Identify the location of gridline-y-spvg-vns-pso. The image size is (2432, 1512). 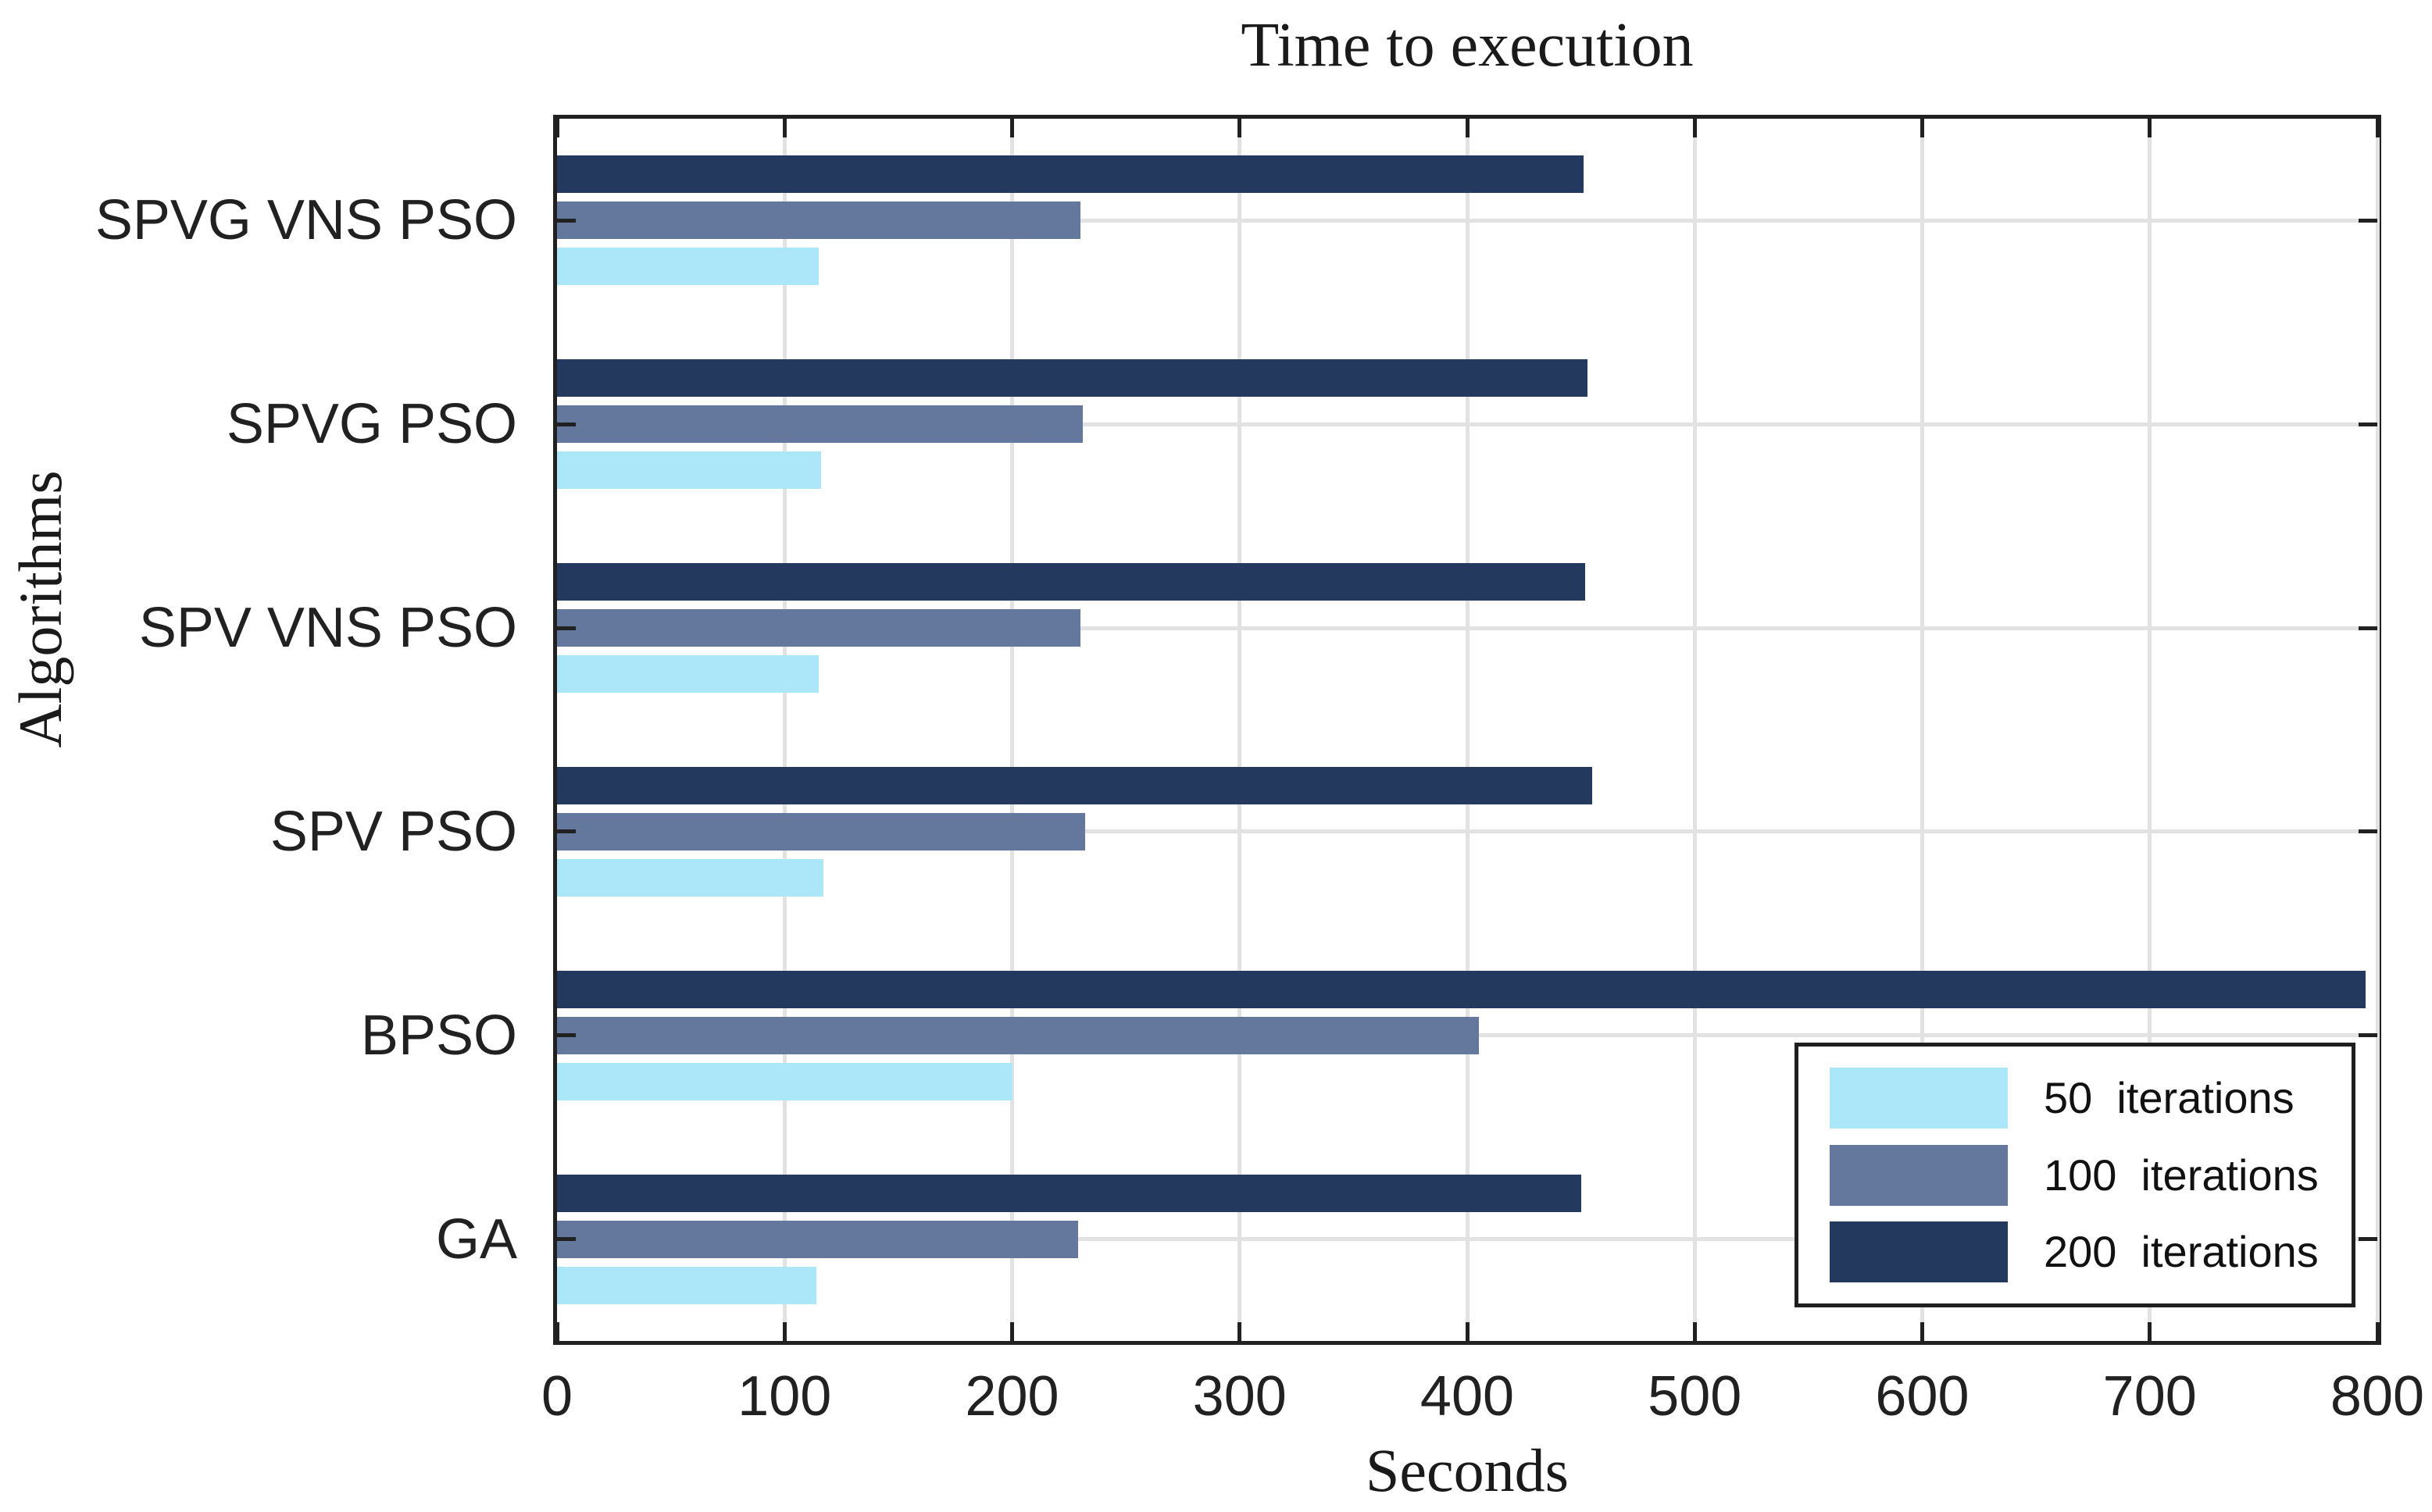
(1467, 220).